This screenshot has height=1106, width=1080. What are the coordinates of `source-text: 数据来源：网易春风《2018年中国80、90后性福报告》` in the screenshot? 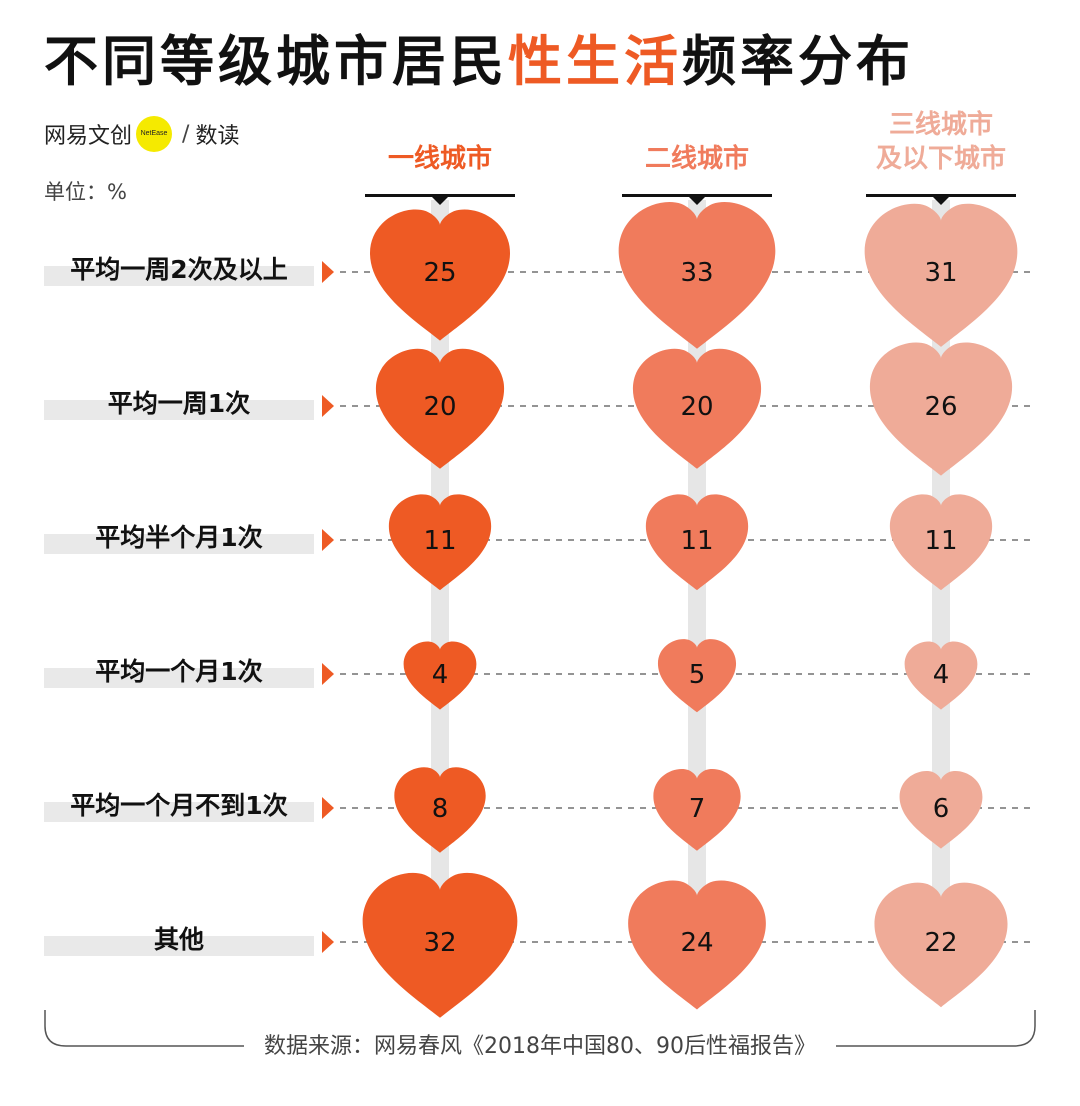 It's located at (540, 1046).